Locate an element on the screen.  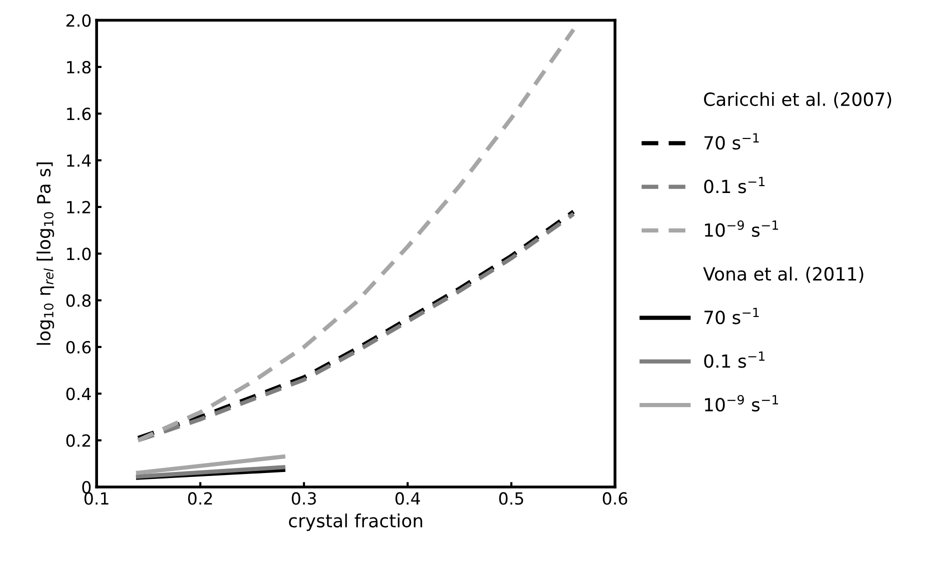
y-axis-title: log$_{10}$ η$_{rel}$ [log$_{10}$ Pa s] is located at coordinates (45, 253).